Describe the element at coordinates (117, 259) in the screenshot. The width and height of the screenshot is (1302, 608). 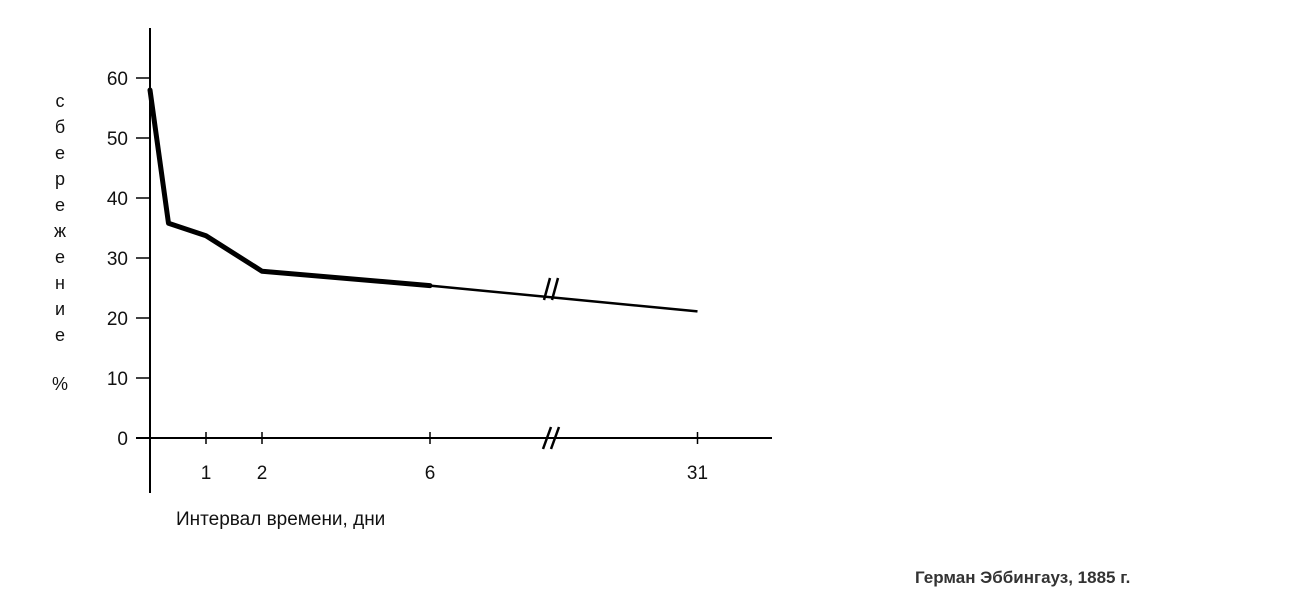
I see `y-tick-label: 30` at that location.